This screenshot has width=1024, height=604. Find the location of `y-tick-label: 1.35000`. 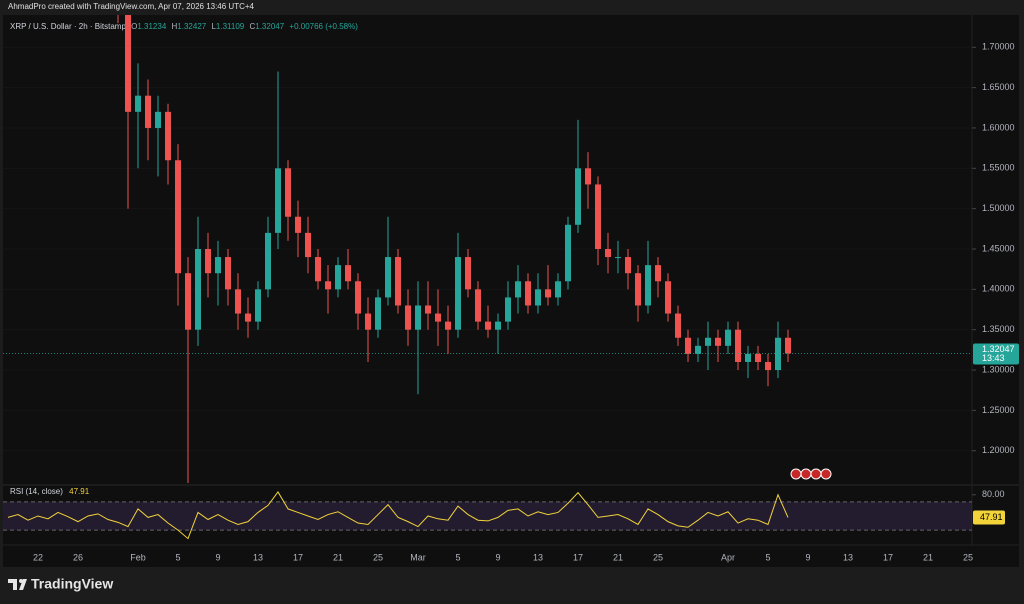

y-tick-label: 1.35000 is located at coordinates (998, 329).